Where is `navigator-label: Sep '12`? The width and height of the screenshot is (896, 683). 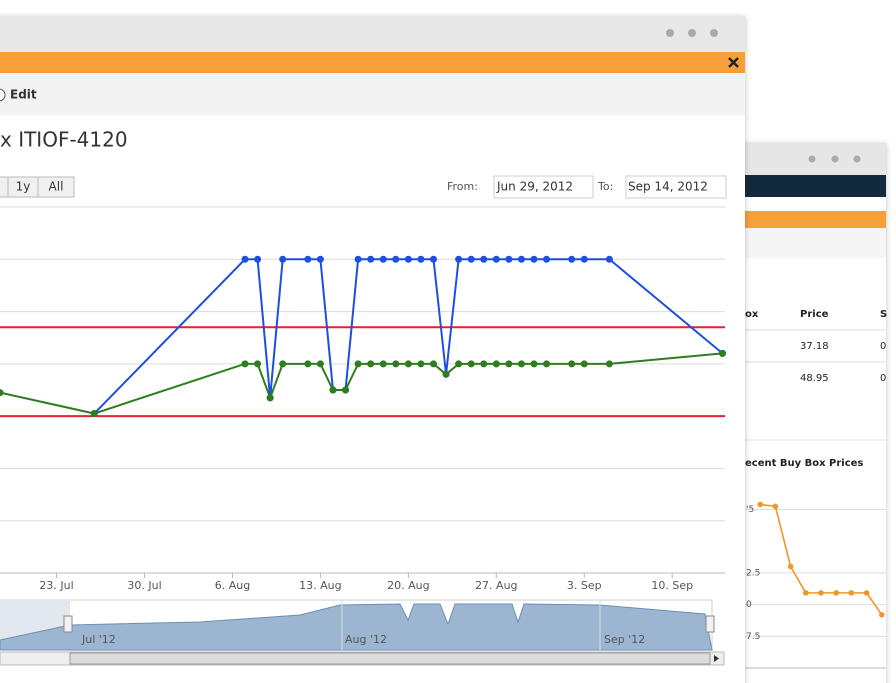 navigator-label: Sep '12 is located at coordinates (624, 639).